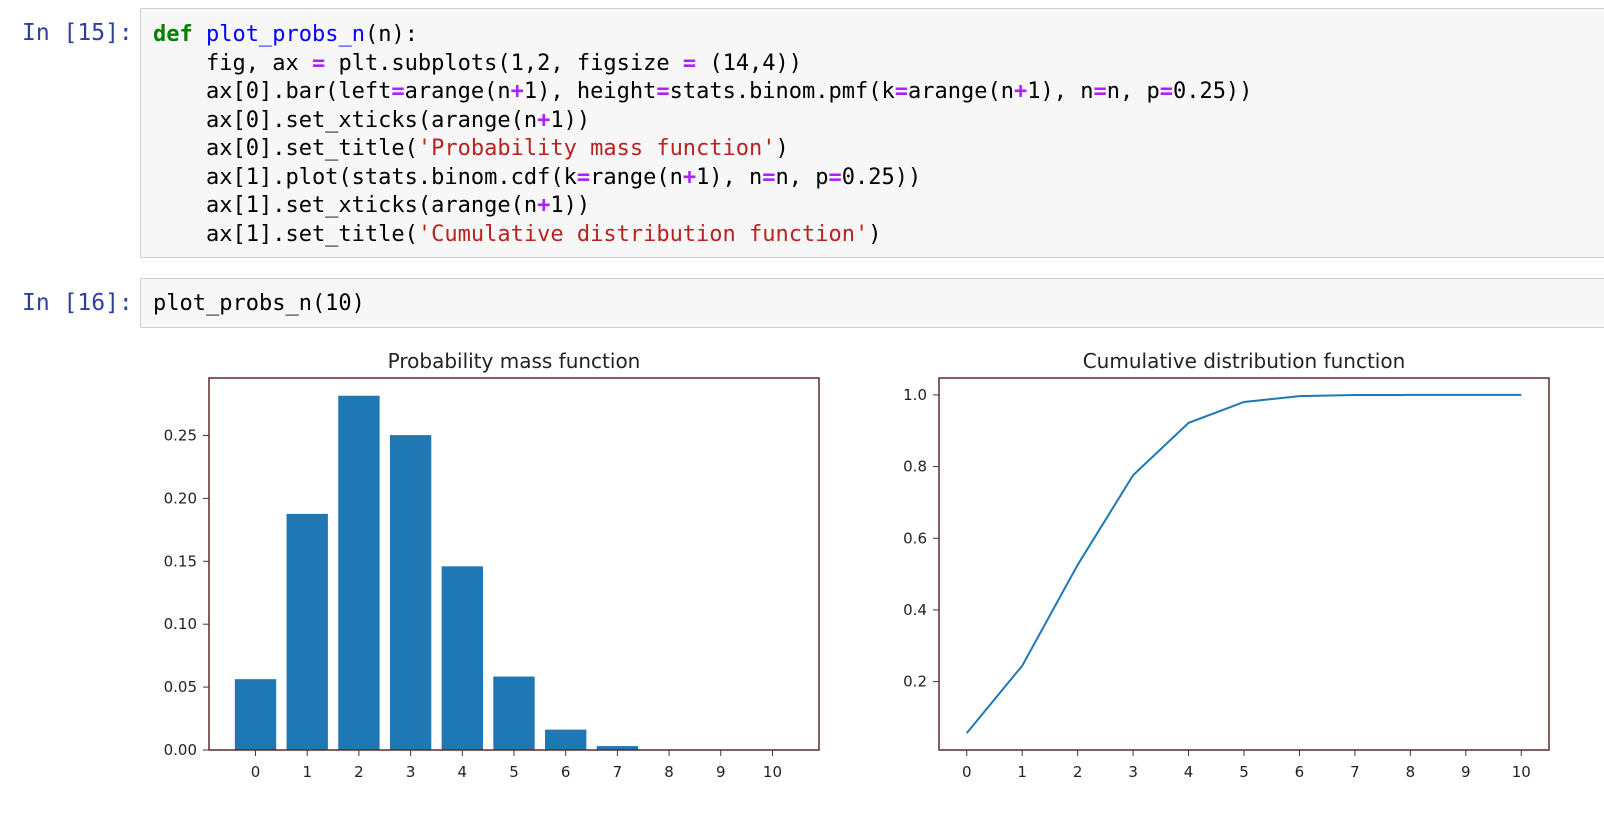  I want to click on pmf-x-tick-label: 3, so click(411, 772).